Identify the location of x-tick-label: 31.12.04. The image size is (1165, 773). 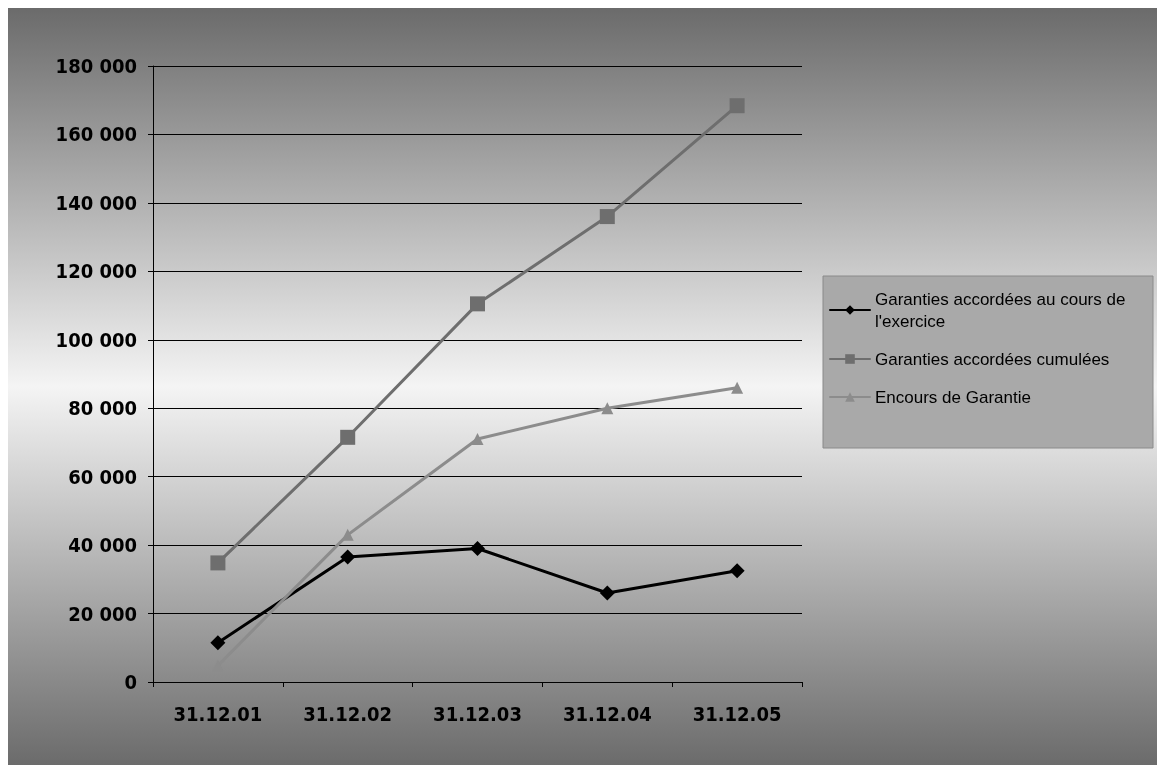
(607, 714).